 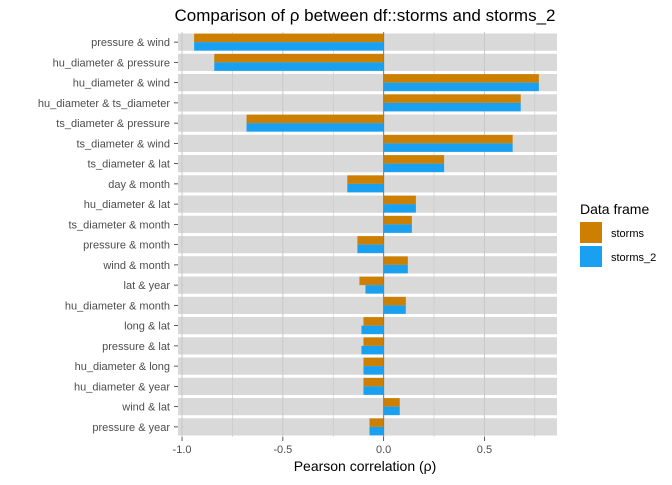 I want to click on x-axis-title: Pearson correlation (ρ), so click(x=365, y=466).